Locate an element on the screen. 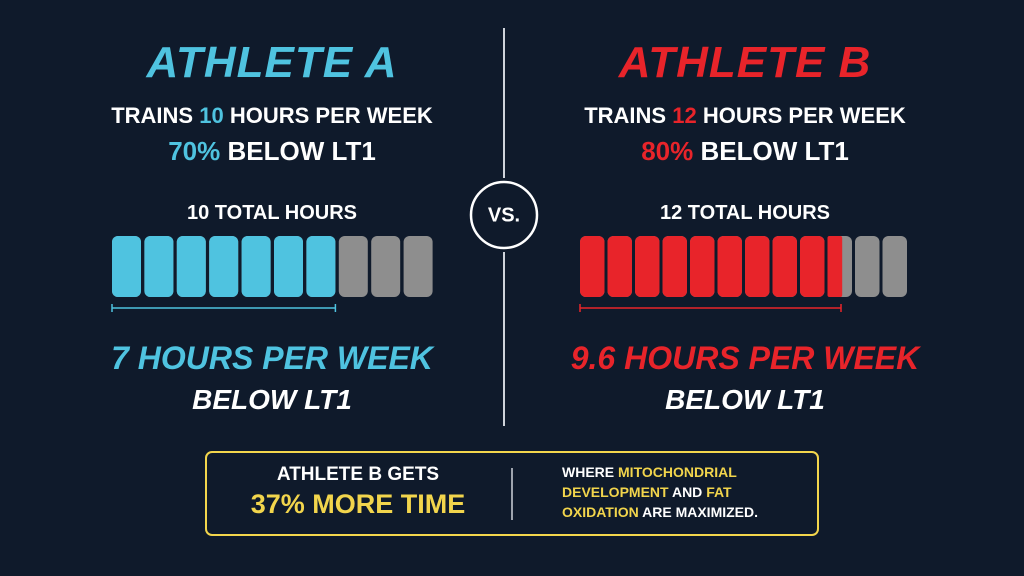 This screenshot has height=576, width=1024. detail-text: ARE MAXIMIZED. is located at coordinates (700, 512).